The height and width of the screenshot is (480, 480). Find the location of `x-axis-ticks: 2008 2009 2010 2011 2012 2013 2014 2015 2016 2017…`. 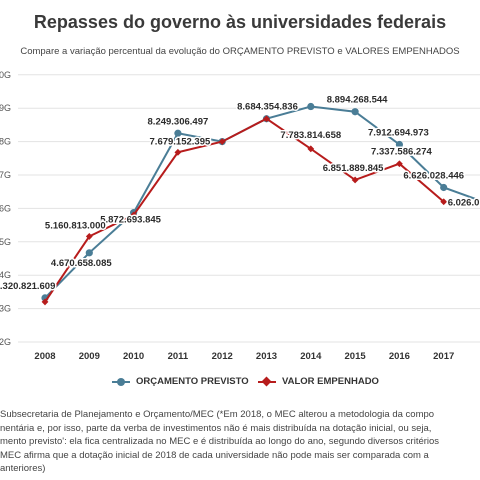

x-axis-ticks: 2008 2009 2010 2011 2012 2013 2014 2015 2016 2017… is located at coordinates (244, 356).